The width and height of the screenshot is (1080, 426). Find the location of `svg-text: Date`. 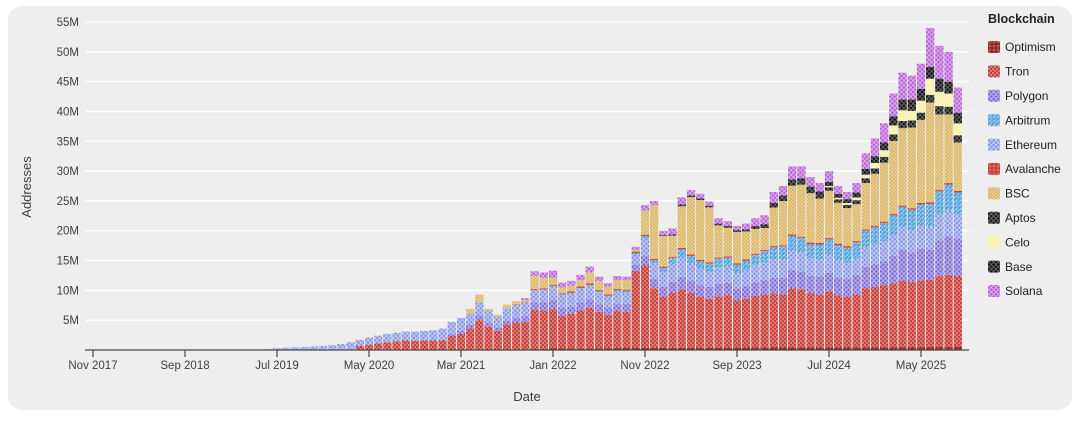

svg-text: Date is located at coordinates (526, 396).